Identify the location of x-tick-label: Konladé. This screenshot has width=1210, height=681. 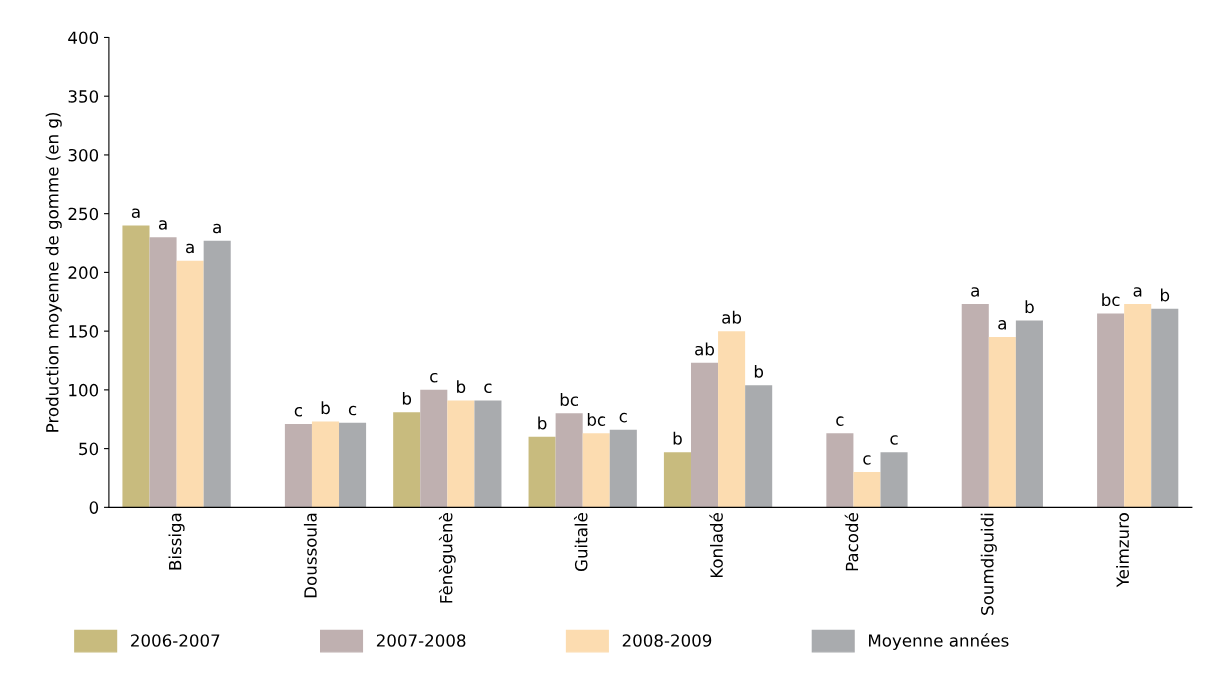
(716, 545).